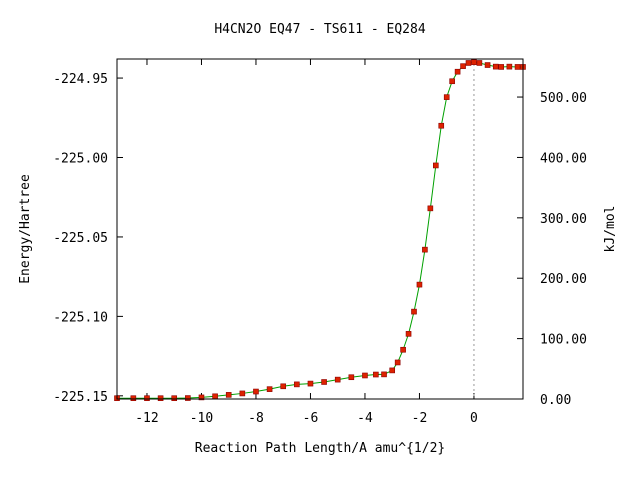  Describe the element at coordinates (563, 219) in the screenshot. I see `y2-tick-label: 300.00` at that location.